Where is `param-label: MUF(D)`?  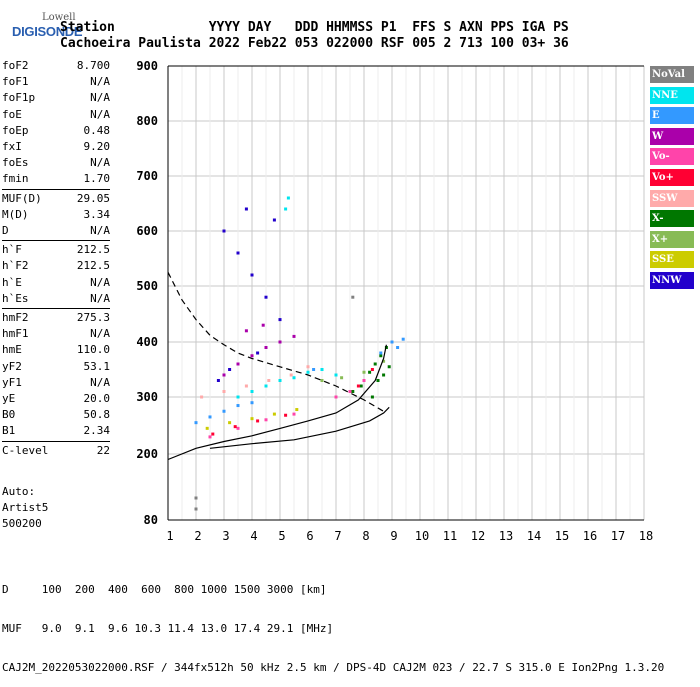 param-label: MUF(D) is located at coordinates (22, 198).